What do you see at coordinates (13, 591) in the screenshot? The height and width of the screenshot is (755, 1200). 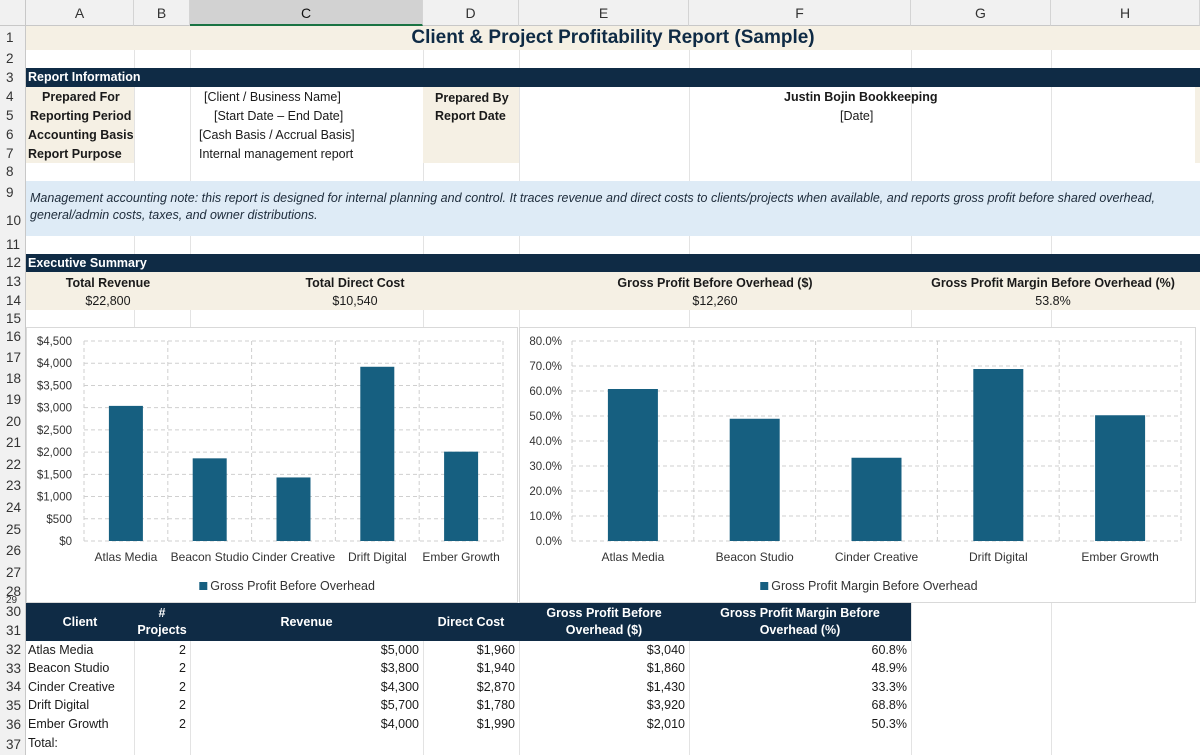 I see `row-header-28: 28` at bounding box center [13, 591].